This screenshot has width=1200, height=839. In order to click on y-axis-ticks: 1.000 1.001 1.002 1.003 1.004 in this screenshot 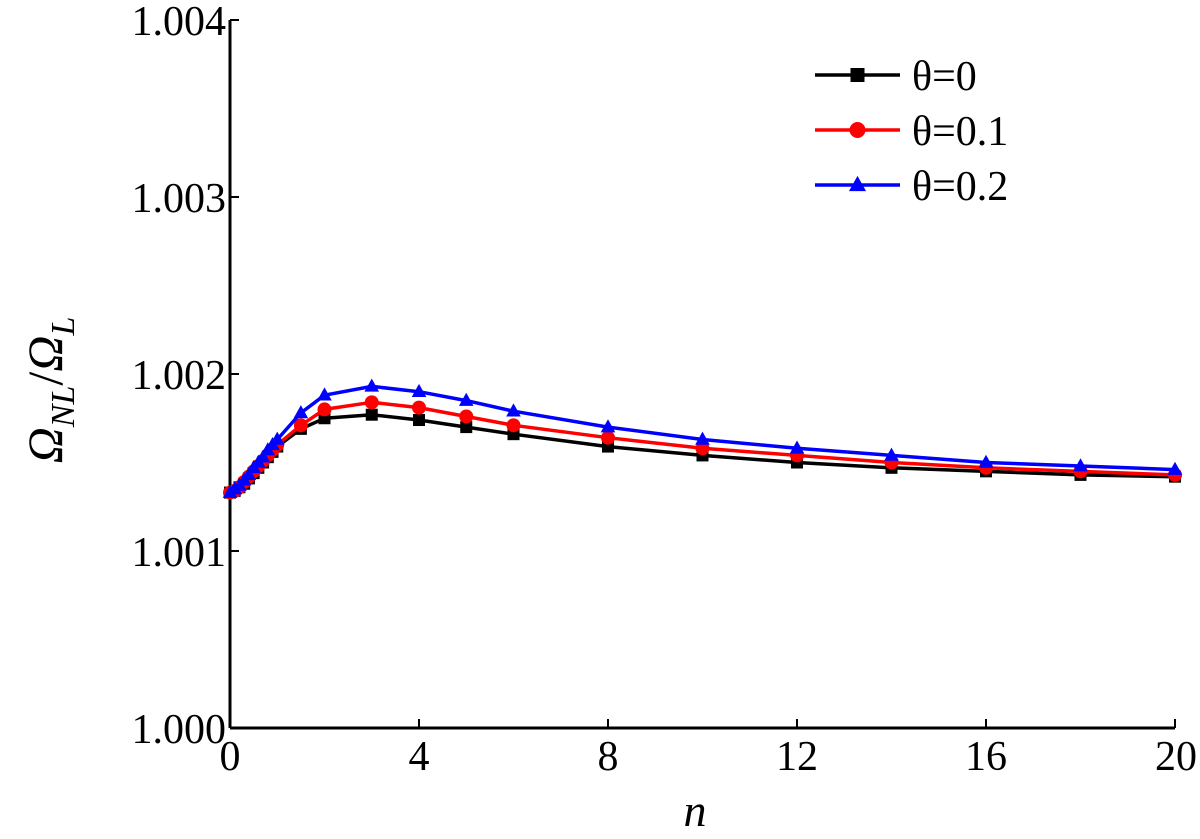, I will do `click(185, 376)`.